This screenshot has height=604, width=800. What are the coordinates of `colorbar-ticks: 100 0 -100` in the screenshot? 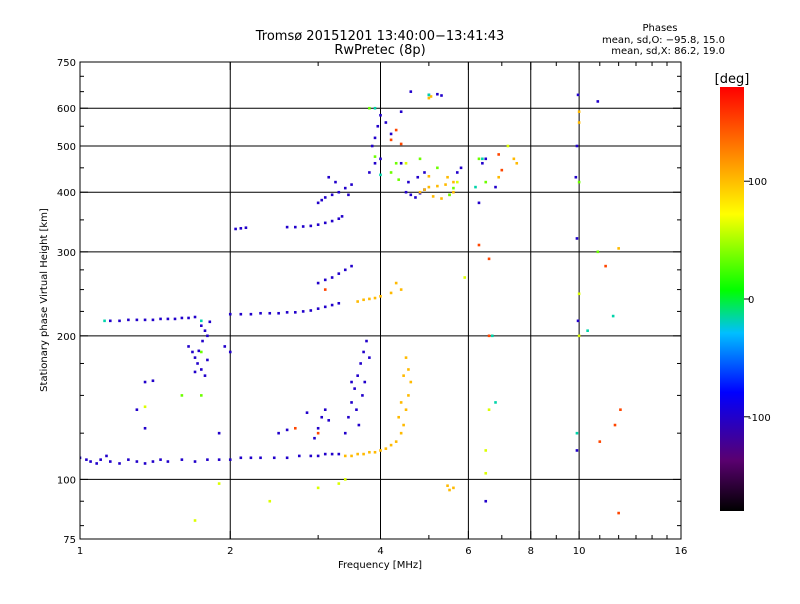 It's located at (757, 300).